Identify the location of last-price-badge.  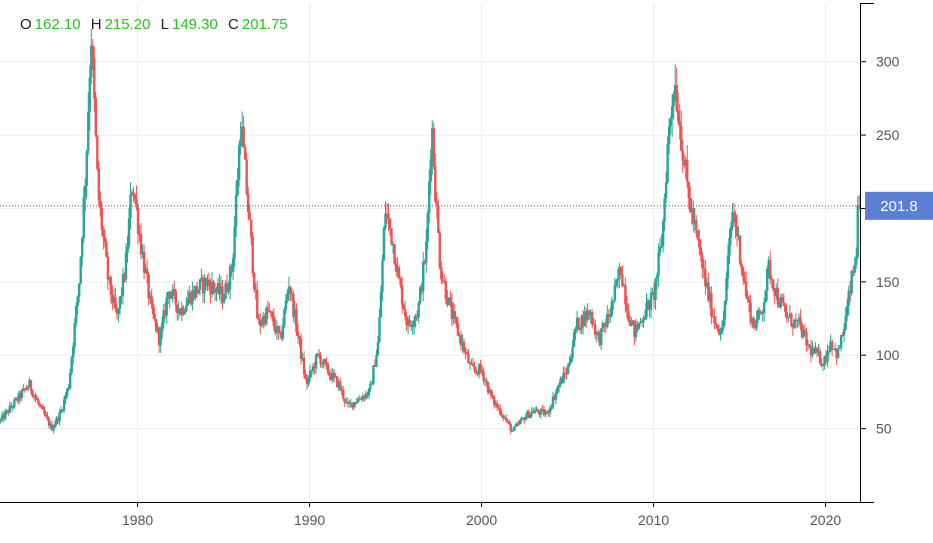
(899, 205).